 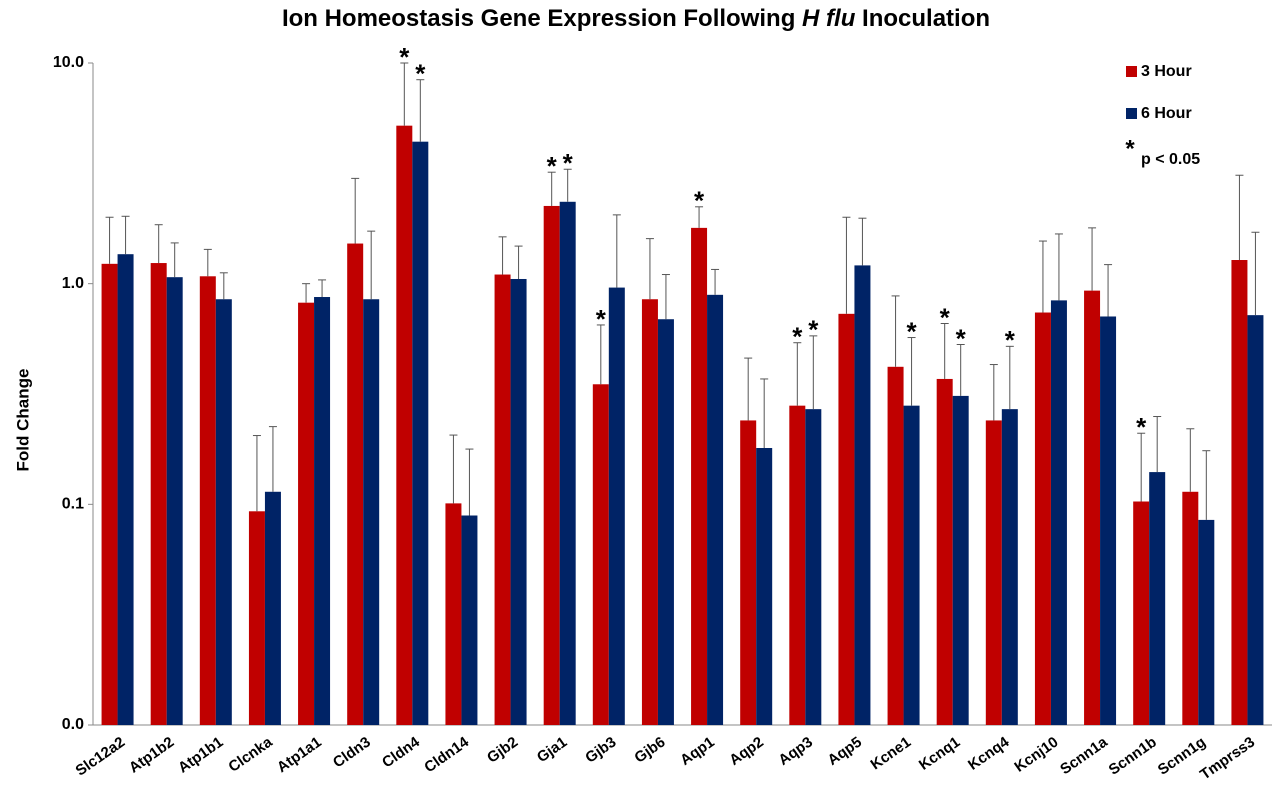 I want to click on x-tick-label: Cldn4, so click(x=401, y=752).